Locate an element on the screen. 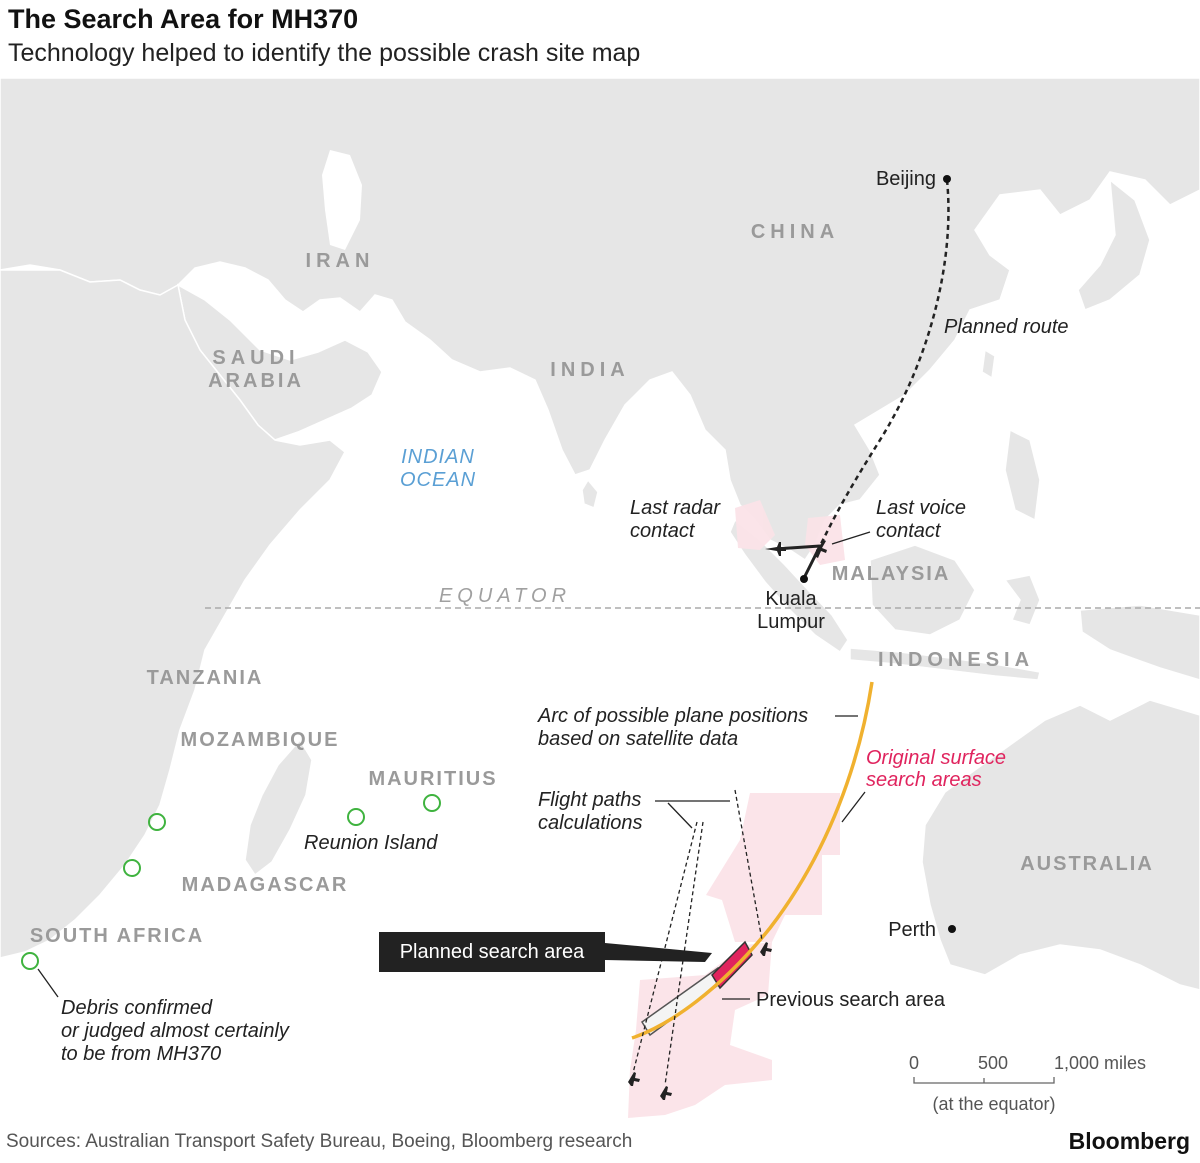  land-newguinea is located at coordinates (1139, 642).